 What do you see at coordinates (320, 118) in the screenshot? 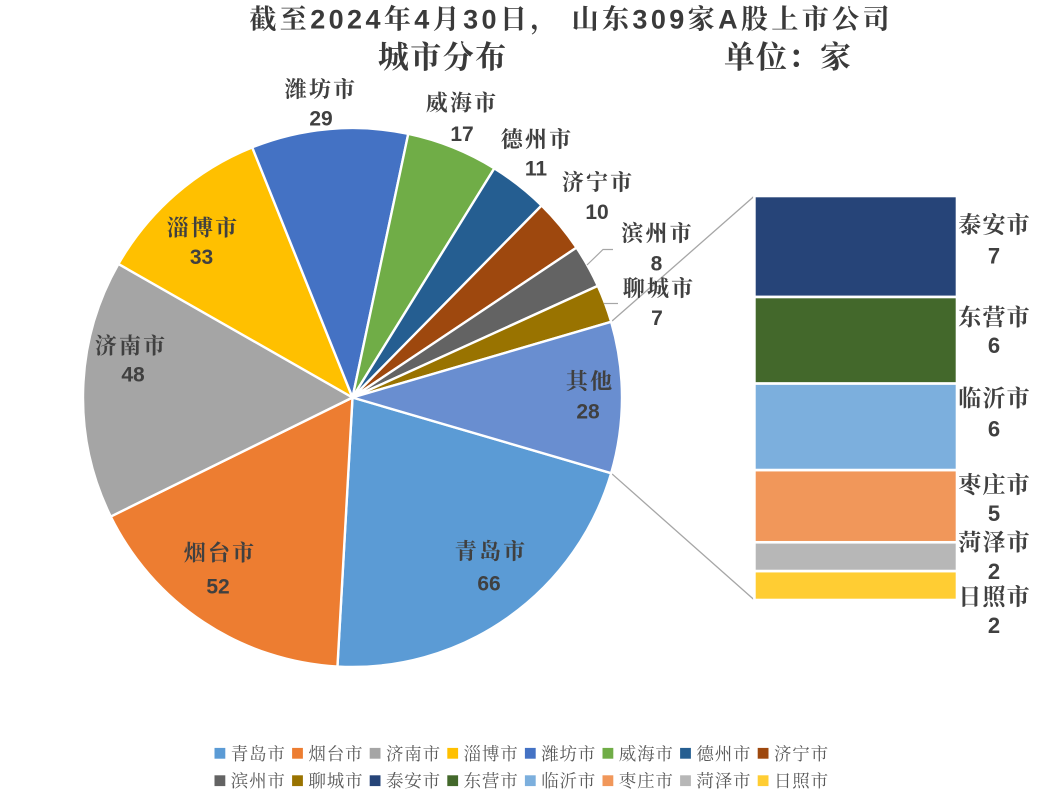
I see `svg-text: 29` at bounding box center [320, 118].